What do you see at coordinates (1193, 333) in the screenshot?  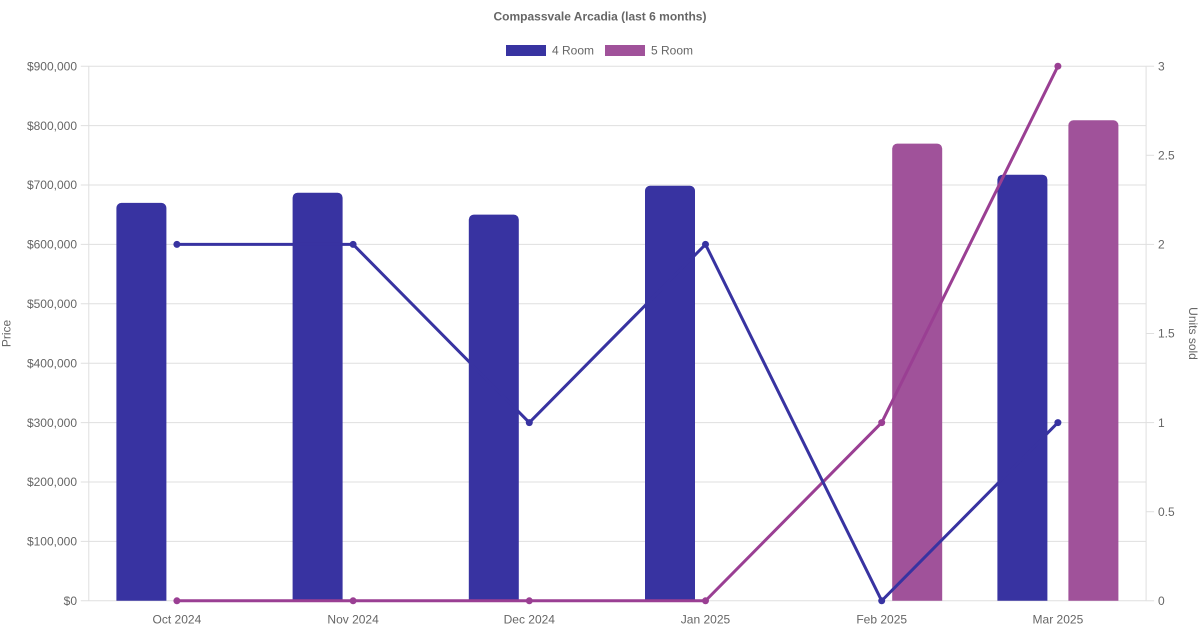 I see `svg-text: Units sold` at bounding box center [1193, 333].